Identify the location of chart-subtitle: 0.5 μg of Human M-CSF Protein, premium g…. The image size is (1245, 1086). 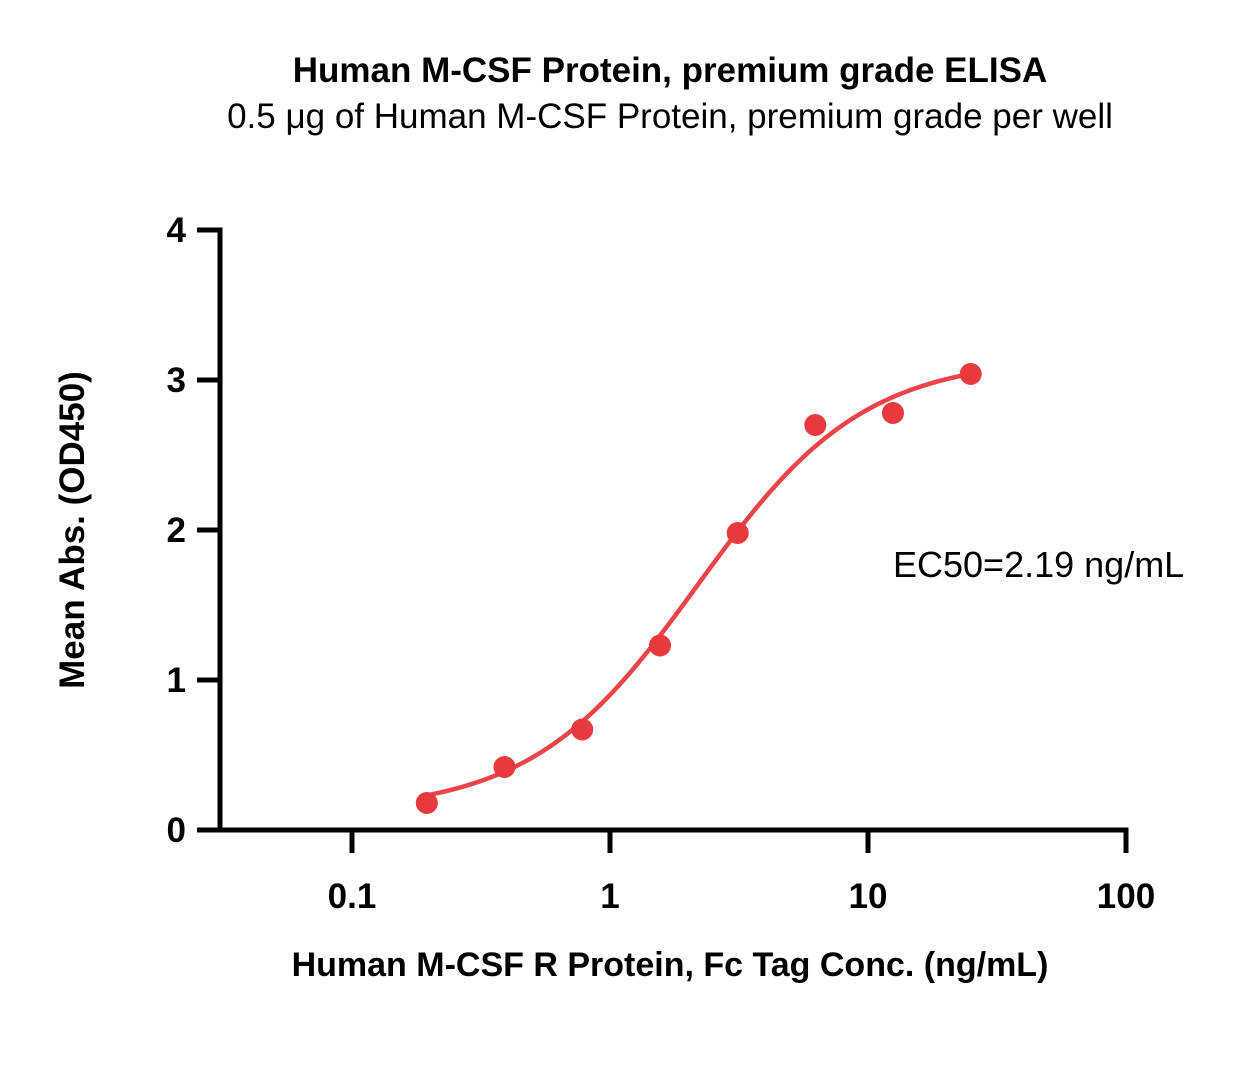
(670, 116).